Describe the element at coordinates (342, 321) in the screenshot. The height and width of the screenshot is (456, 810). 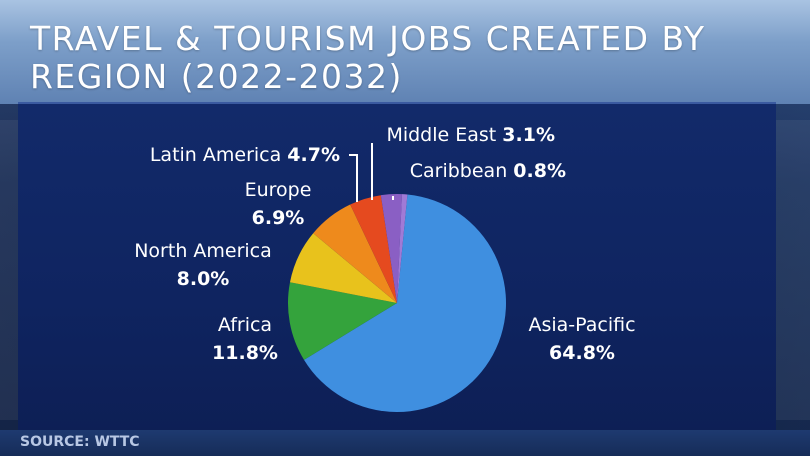
I see `pie-slice-africa` at that location.